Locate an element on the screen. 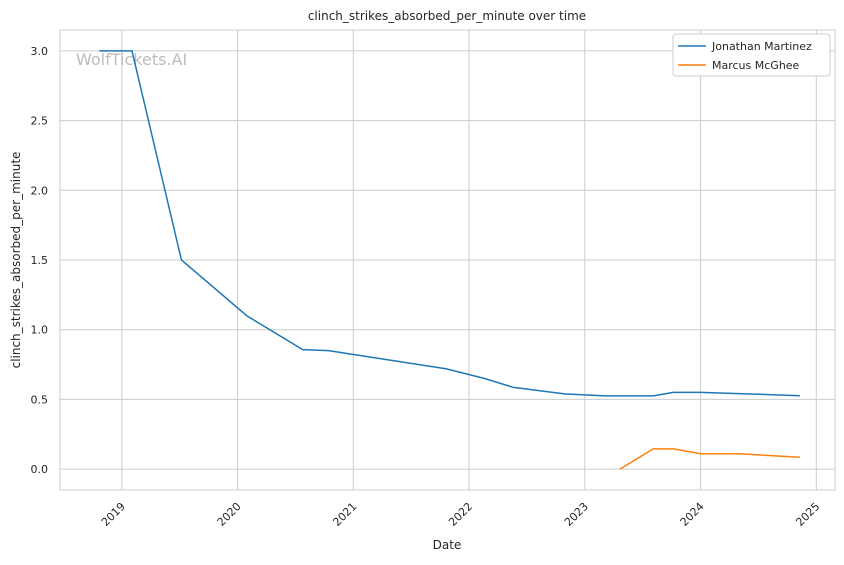  y-tick-label: 1.0 is located at coordinates (40, 330).